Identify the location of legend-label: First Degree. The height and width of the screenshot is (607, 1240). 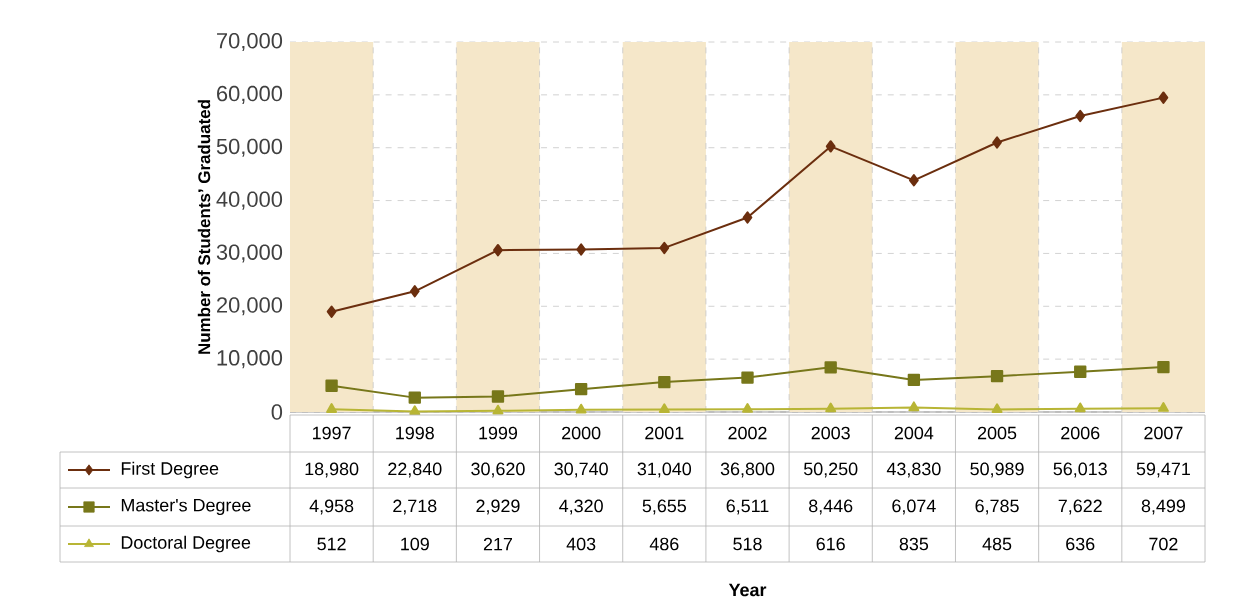
(170, 470).